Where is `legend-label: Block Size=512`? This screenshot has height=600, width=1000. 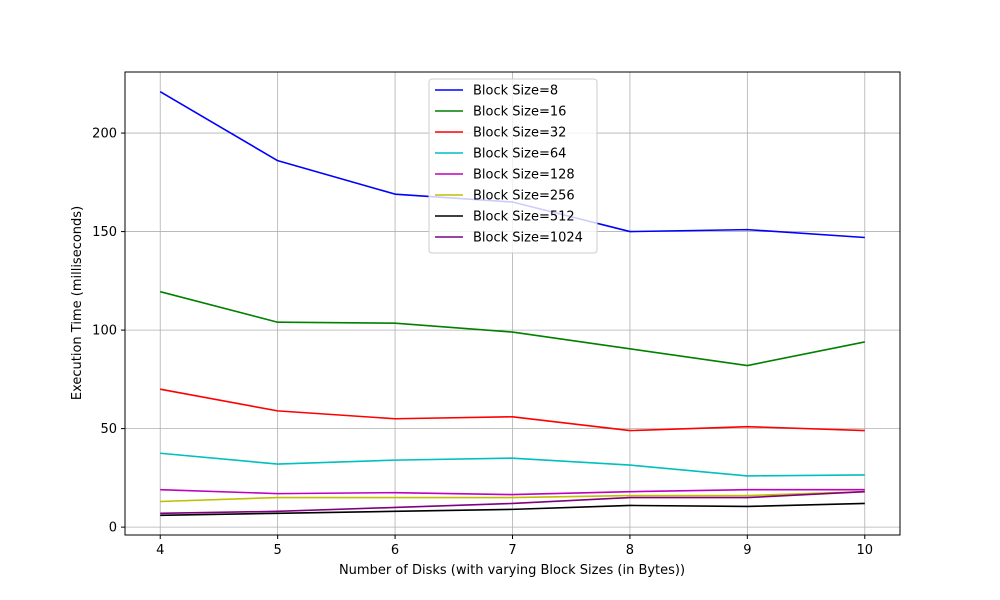 legend-label: Block Size=512 is located at coordinates (524, 217).